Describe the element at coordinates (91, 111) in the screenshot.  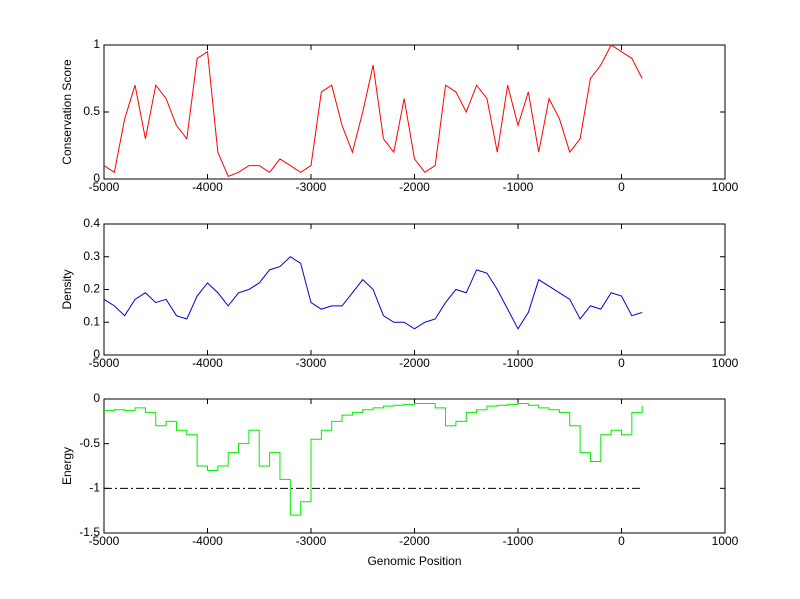
I see `y-tick-label: 0.5` at that location.